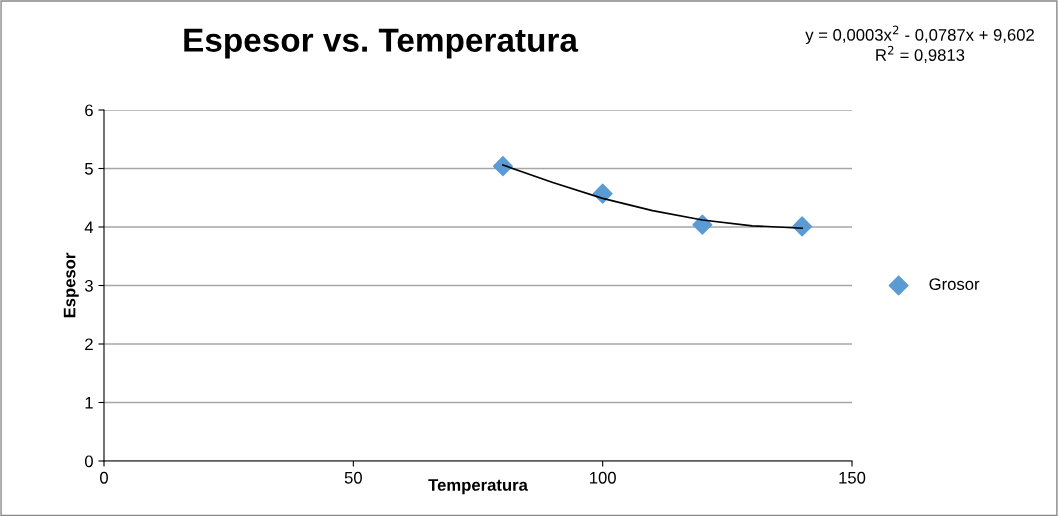 The width and height of the screenshot is (1059, 516). What do you see at coordinates (71, 285) in the screenshot?
I see `y-axis-title: Espesor` at bounding box center [71, 285].